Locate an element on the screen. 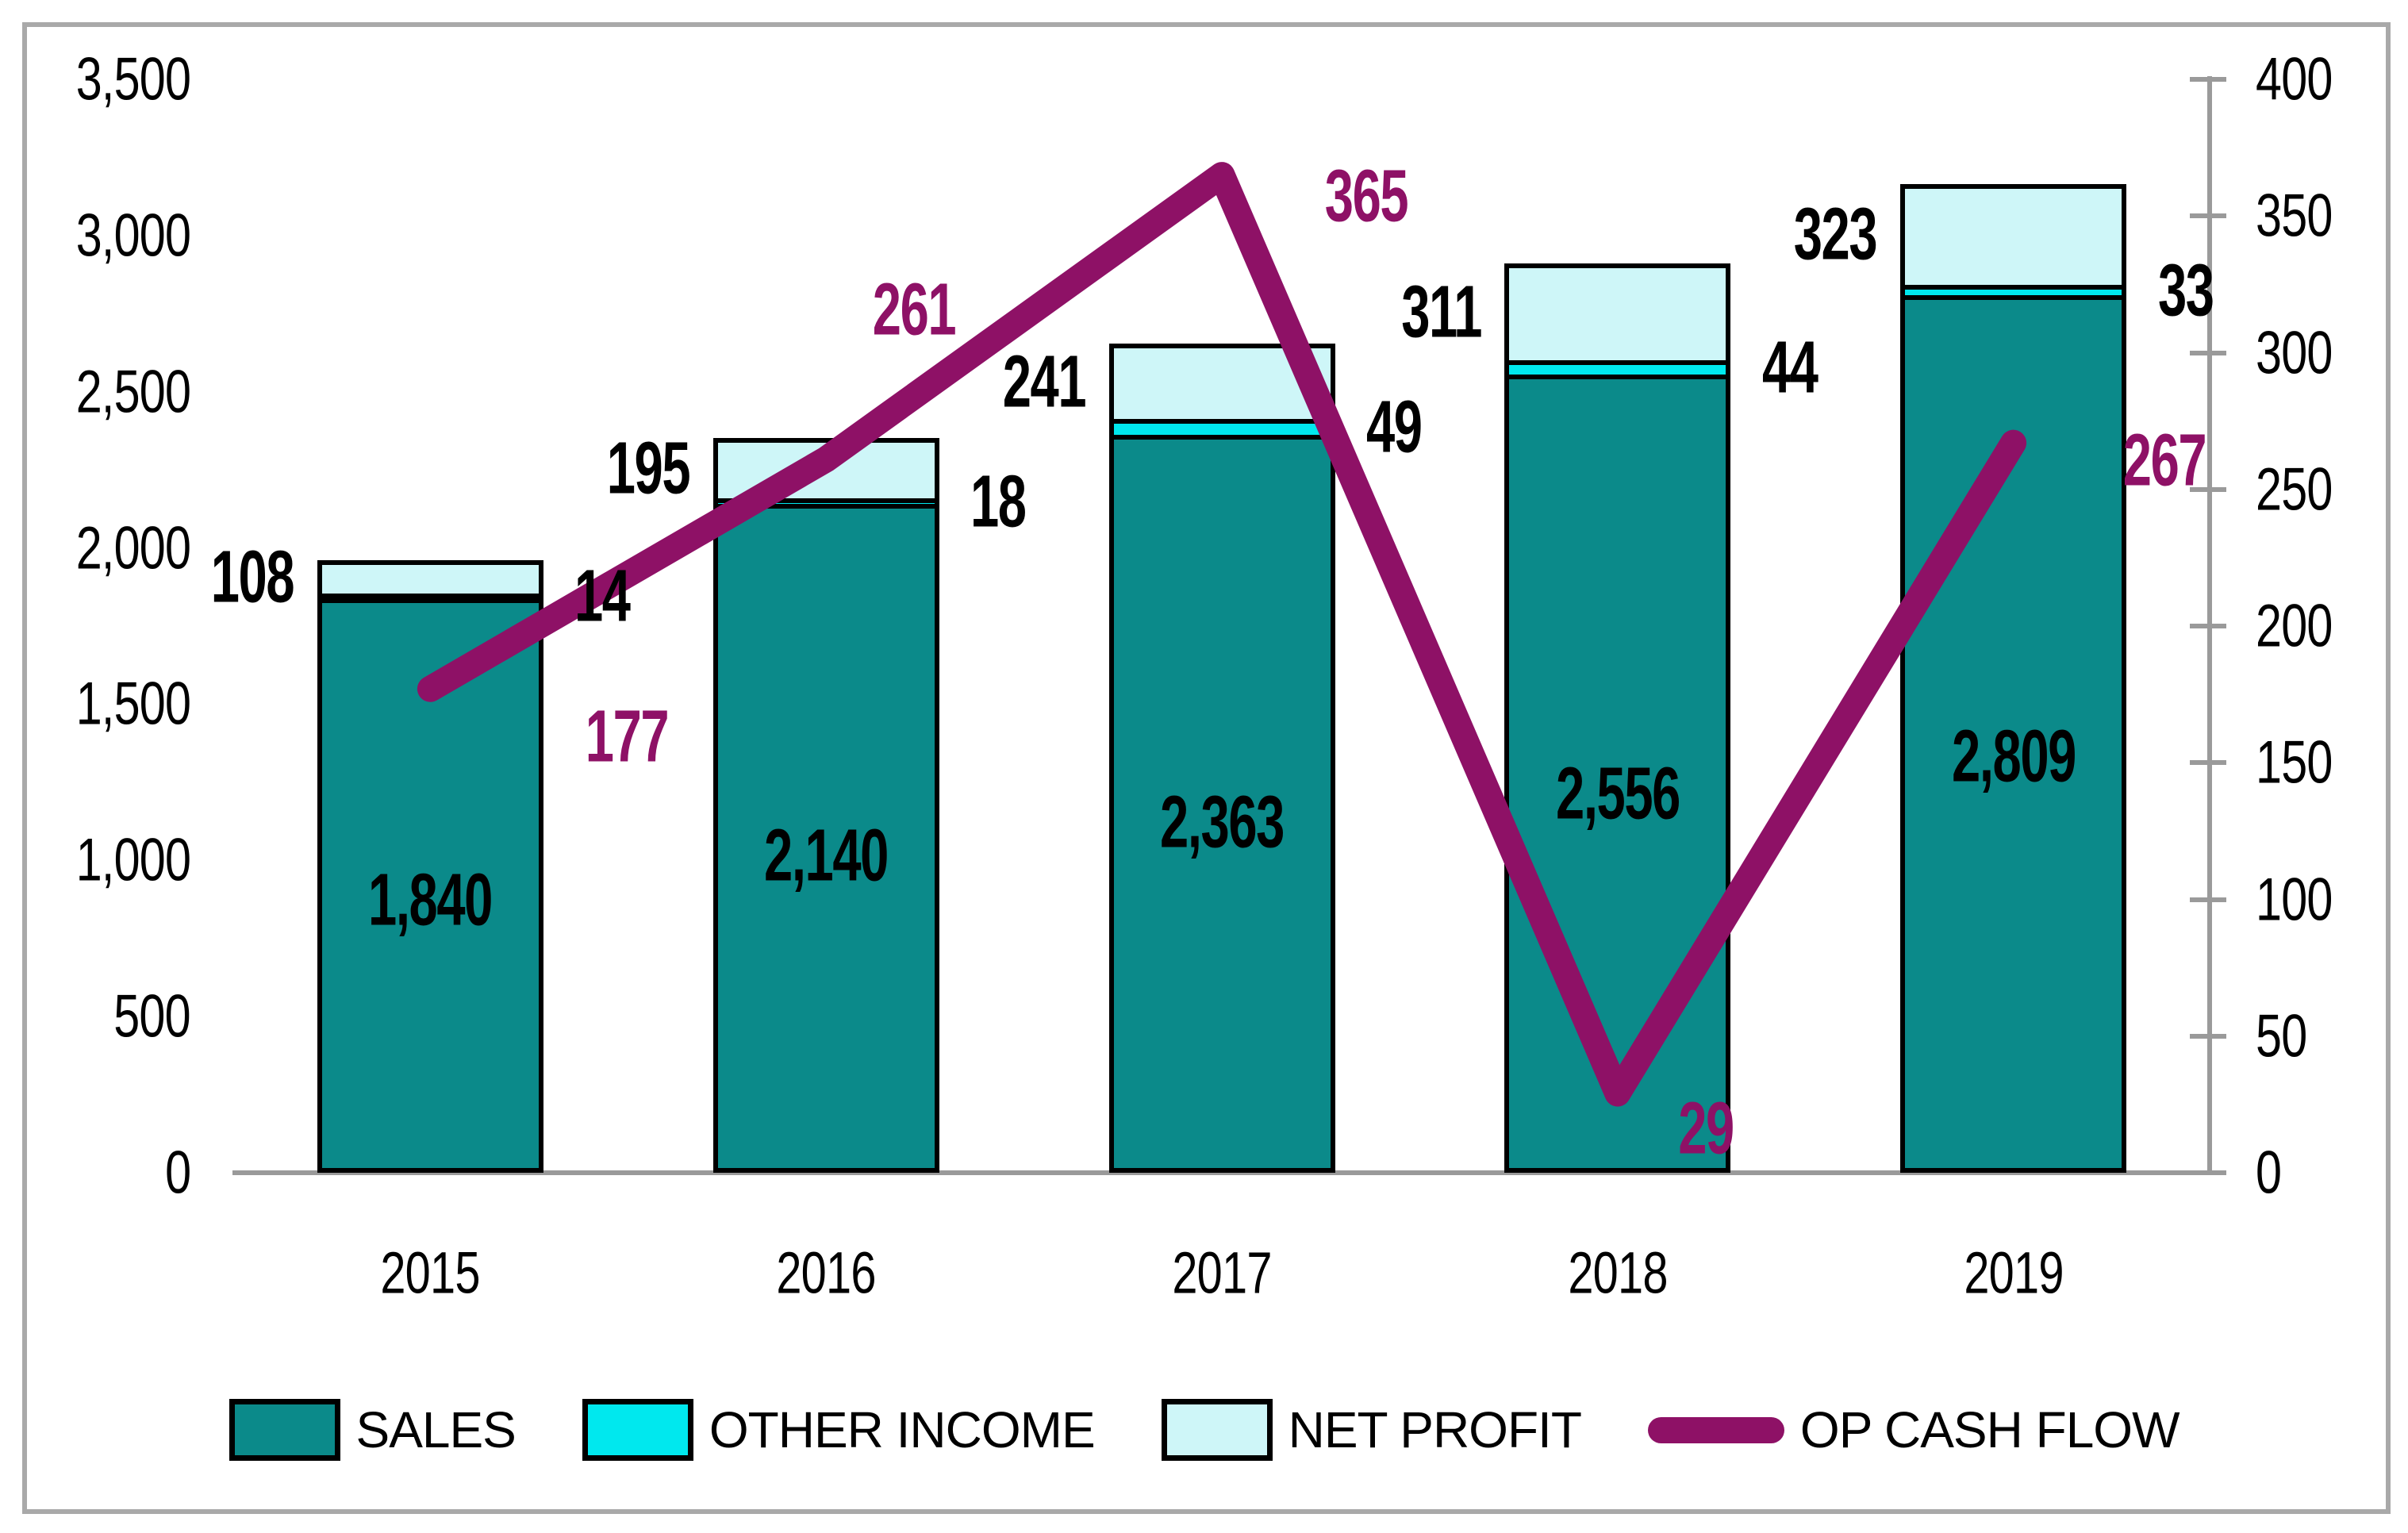  left-axis-tick-label: 3,000 is located at coordinates (133, 236).